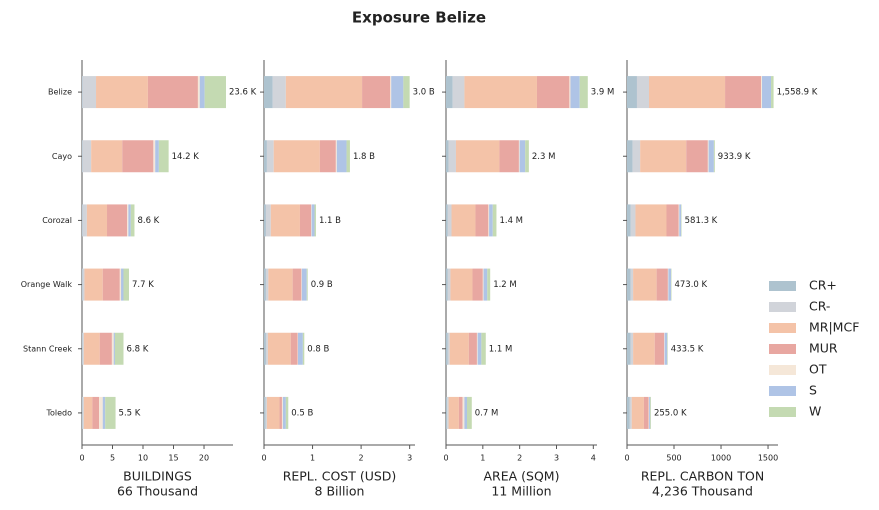 Image resolution: width=879 pixels, height=510 pixels. What do you see at coordinates (813, 390) in the screenshot?
I see `legend-label: S` at bounding box center [813, 390].